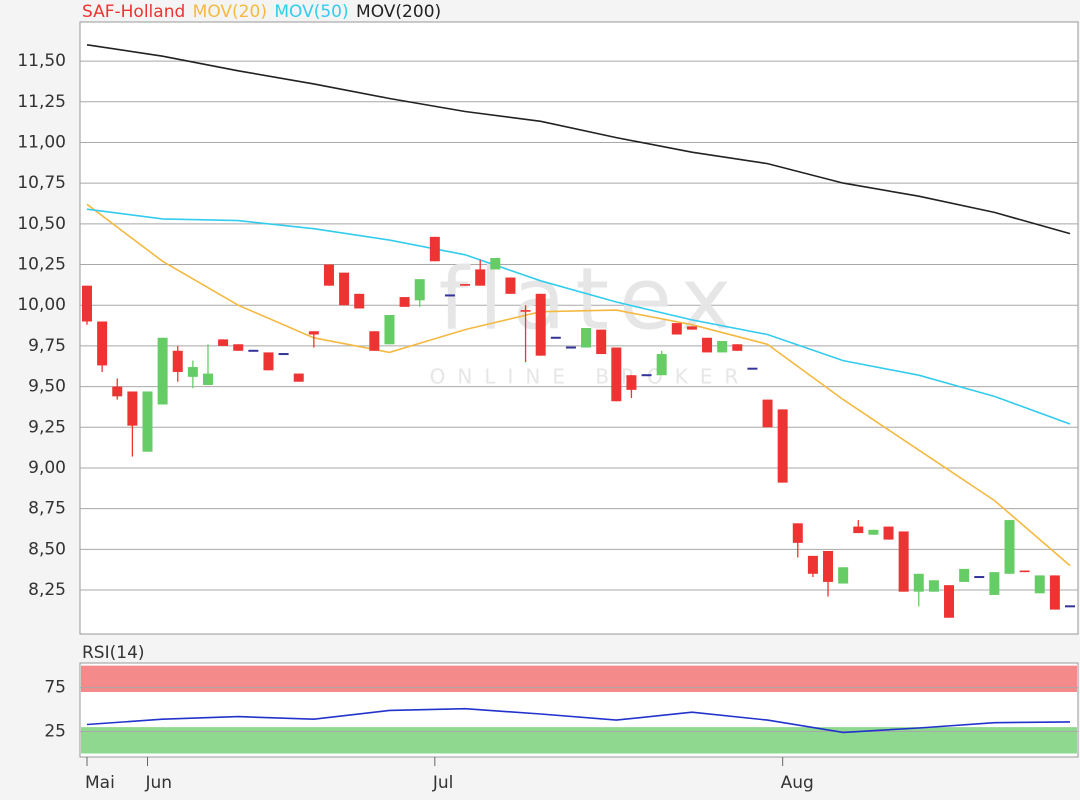 The width and height of the screenshot is (1080, 800). Describe the element at coordinates (311, 12) in the screenshot. I see `legend-entry: MOV(50)` at that location.